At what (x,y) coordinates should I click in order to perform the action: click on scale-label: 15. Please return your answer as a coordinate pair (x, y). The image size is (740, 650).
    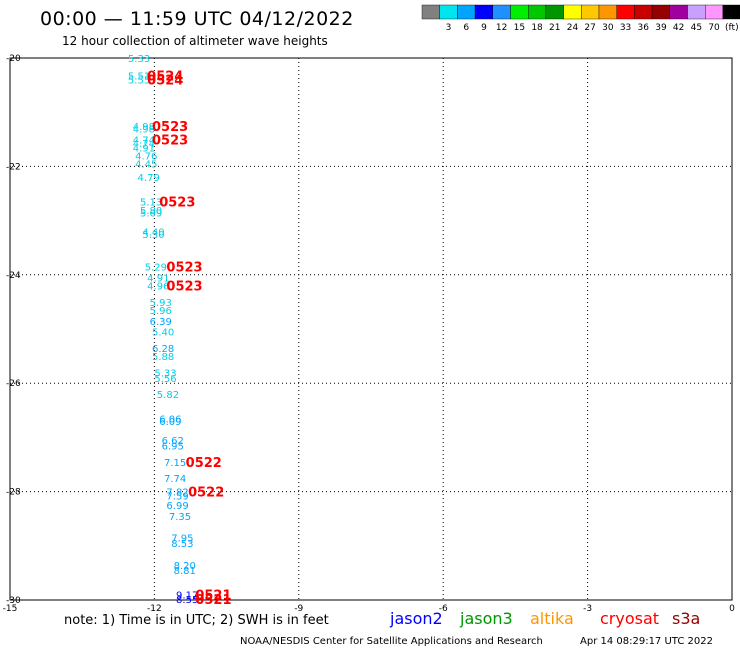
    Looking at the image, I should click on (519, 28).